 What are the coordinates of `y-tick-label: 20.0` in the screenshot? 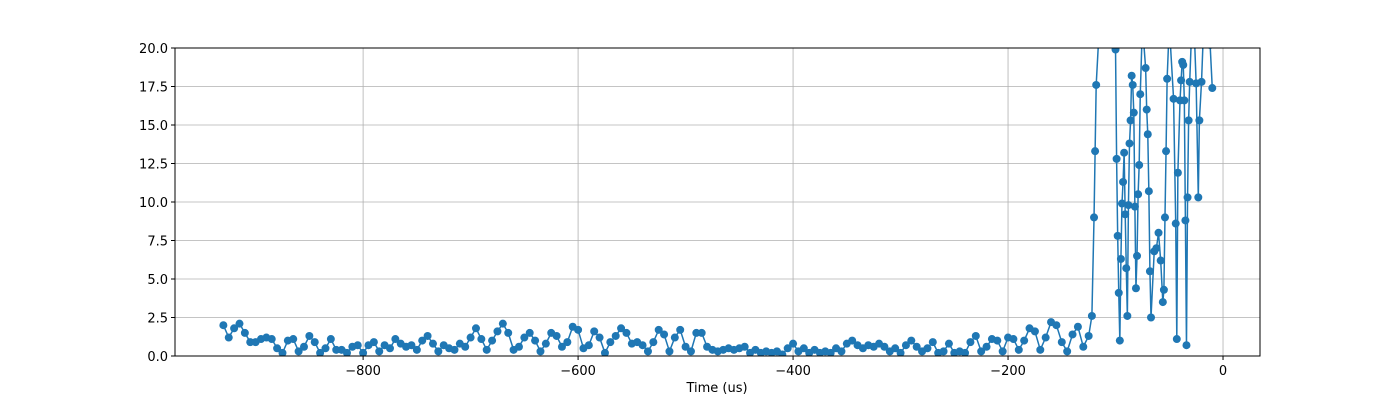 It's located at (153, 49).